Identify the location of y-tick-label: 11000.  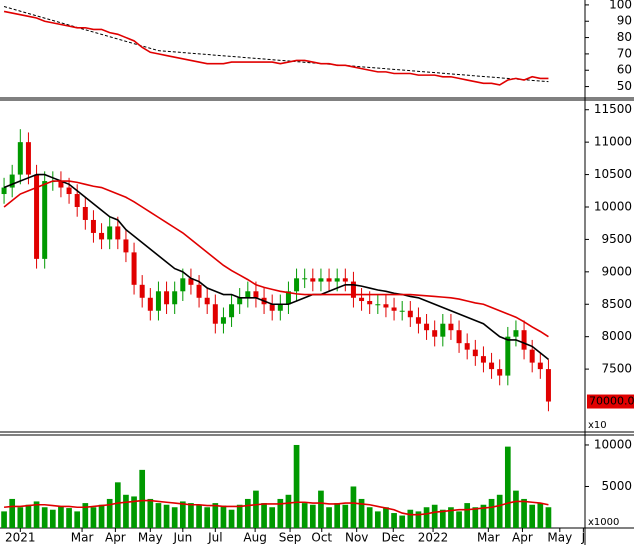
(613, 142).